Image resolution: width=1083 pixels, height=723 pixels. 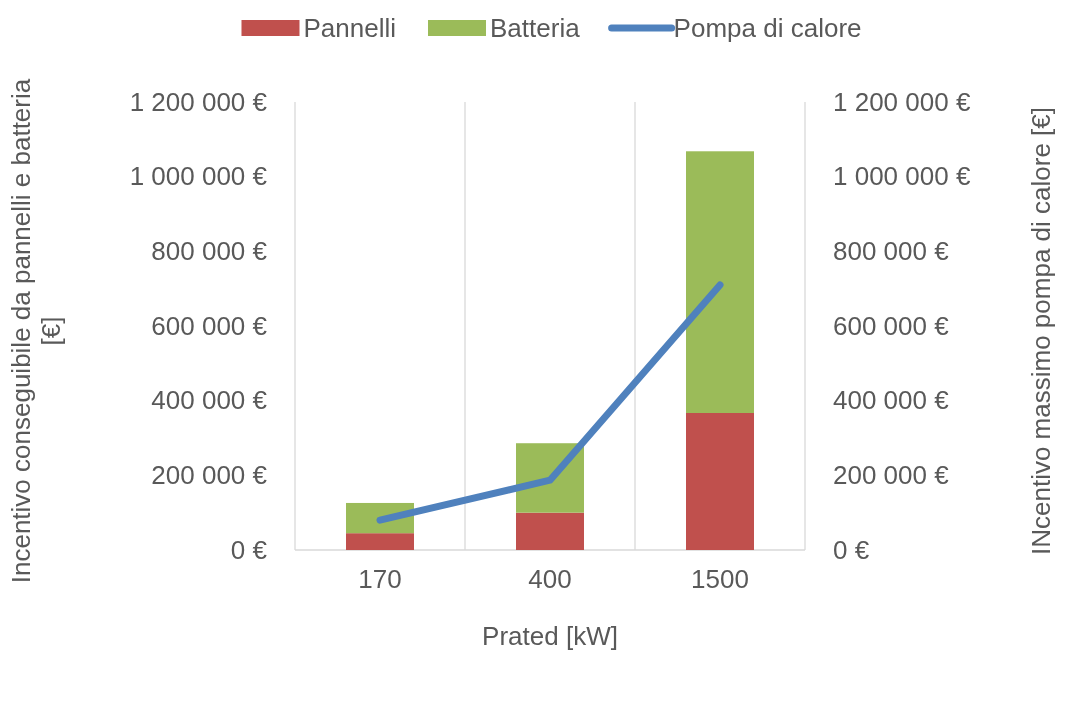 What do you see at coordinates (891, 325) in the screenshot?
I see `y2-tick-label: 600 000 €` at bounding box center [891, 325].